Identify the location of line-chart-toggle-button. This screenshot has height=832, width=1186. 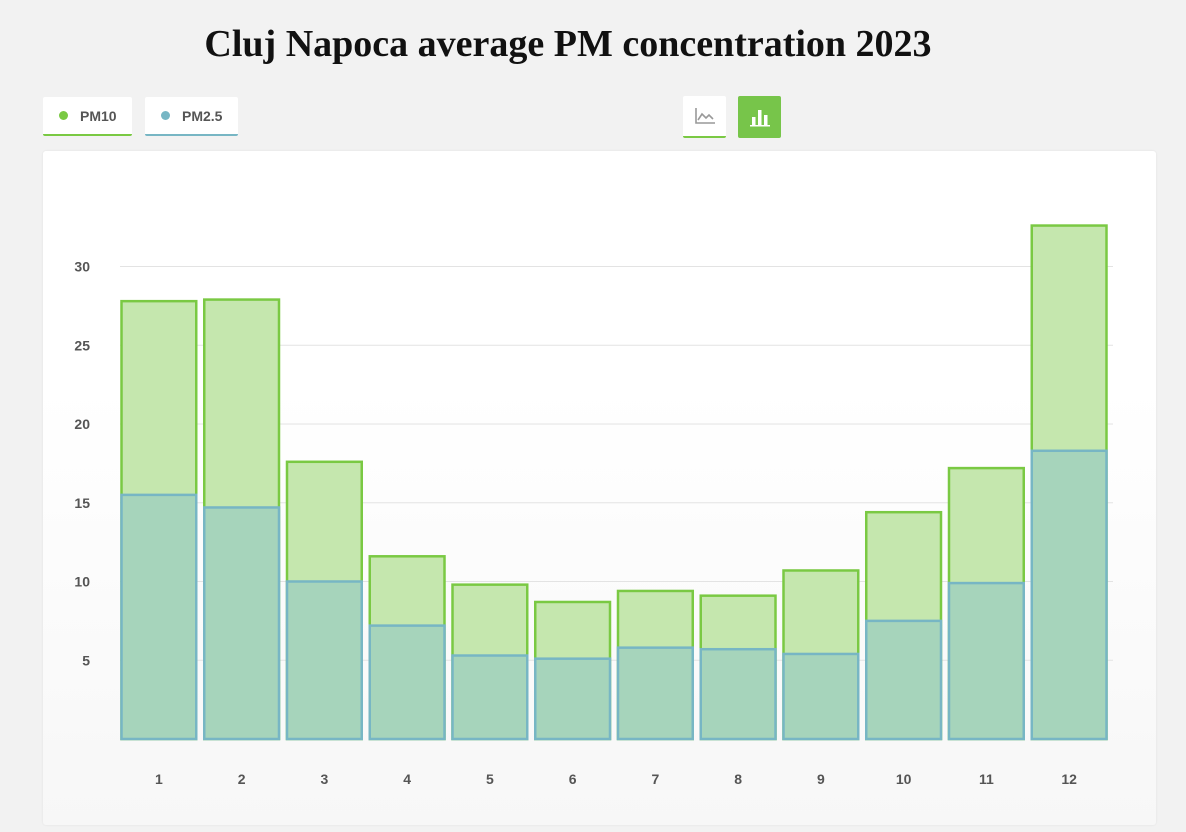
(704, 117).